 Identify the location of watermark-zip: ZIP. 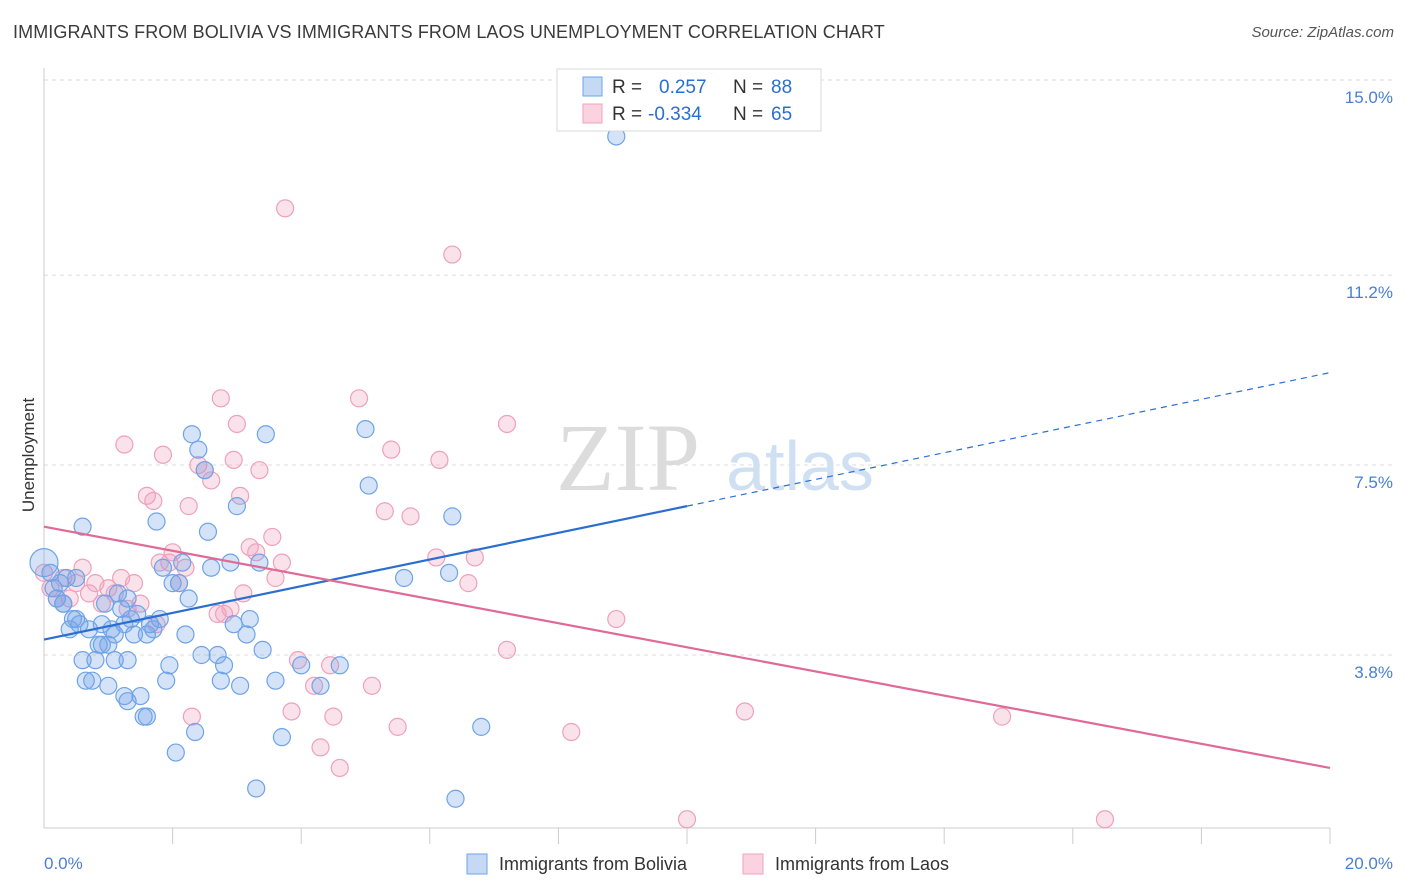
(628, 457).